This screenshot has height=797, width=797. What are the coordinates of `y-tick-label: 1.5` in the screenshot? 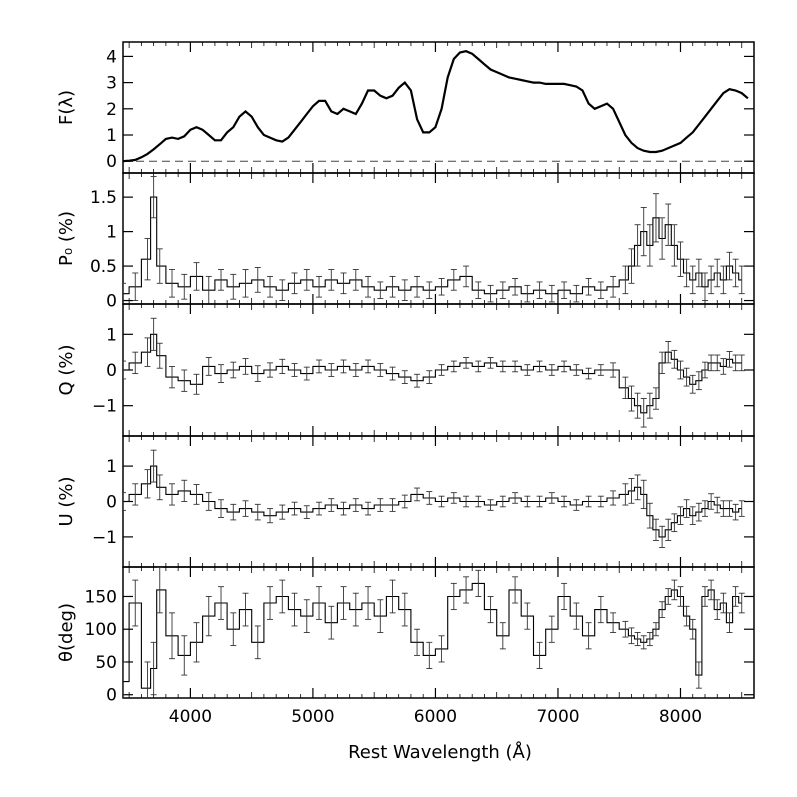 It's located at (103, 198).